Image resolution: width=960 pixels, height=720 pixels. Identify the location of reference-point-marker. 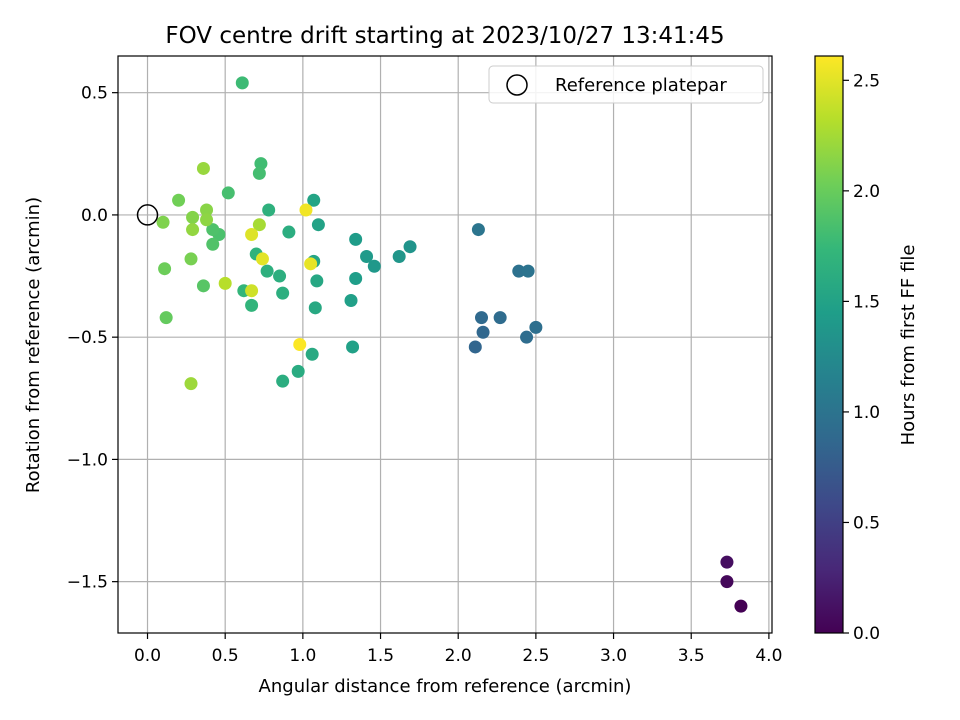
(147, 215).